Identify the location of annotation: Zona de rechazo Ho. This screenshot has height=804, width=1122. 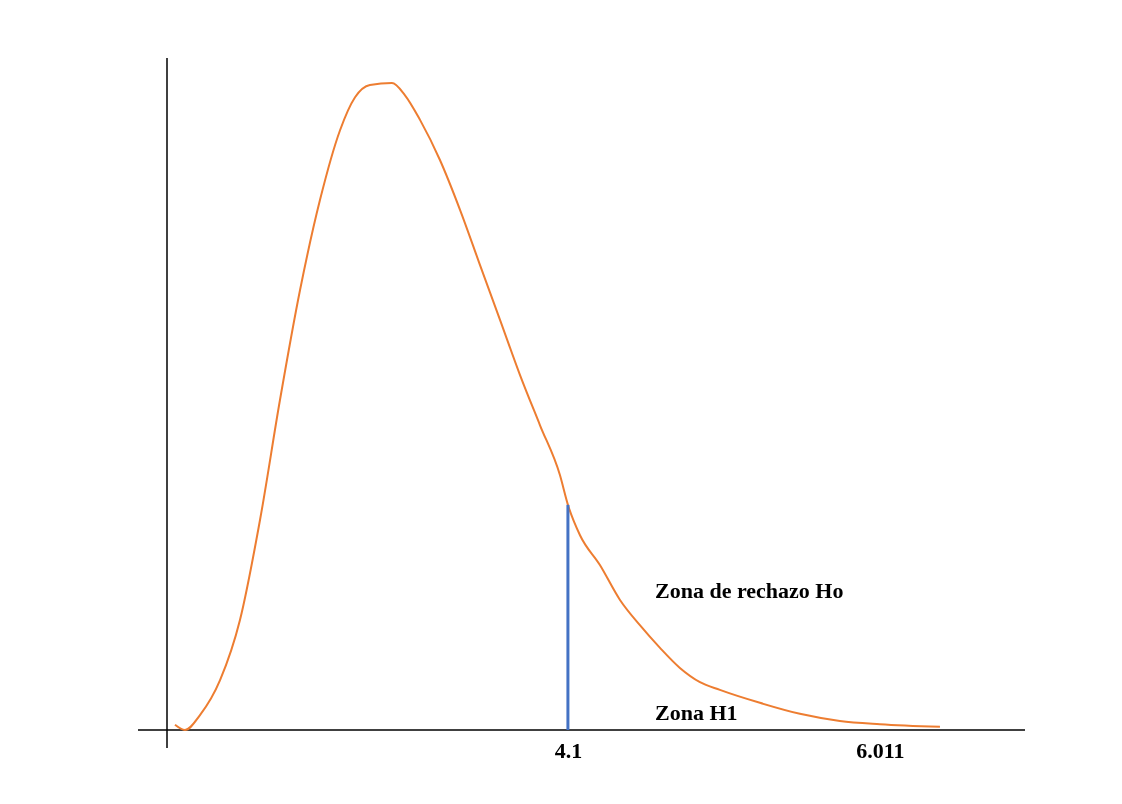
(749, 591).